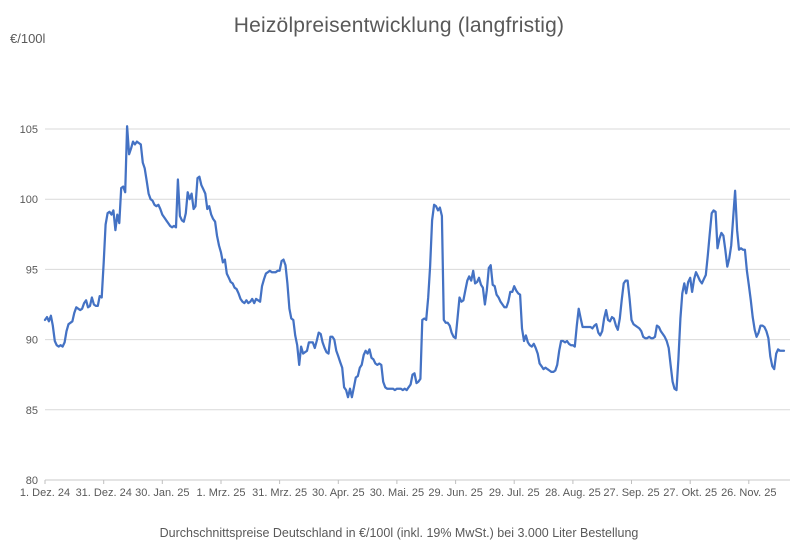  Describe the element at coordinates (455, 493) in the screenshot. I see `x-tick-label: 29. Jun. 25` at that location.